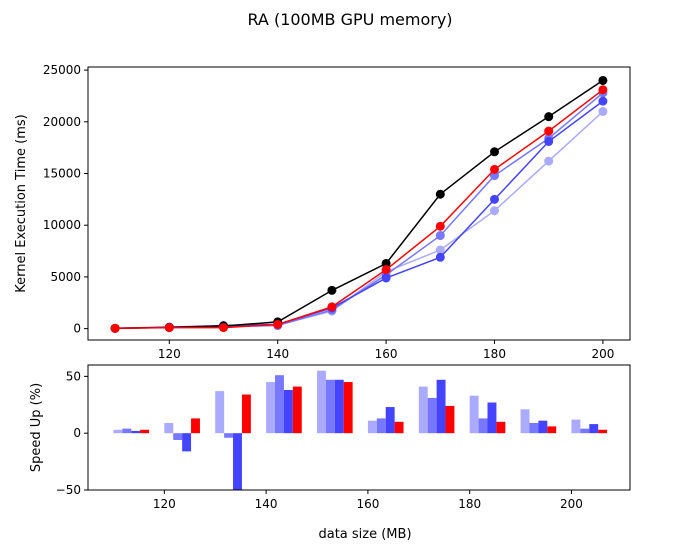 The image size is (700, 550). Describe the element at coordinates (164, 504) in the screenshot. I see `bottom-x-tick-label: 120` at that location.